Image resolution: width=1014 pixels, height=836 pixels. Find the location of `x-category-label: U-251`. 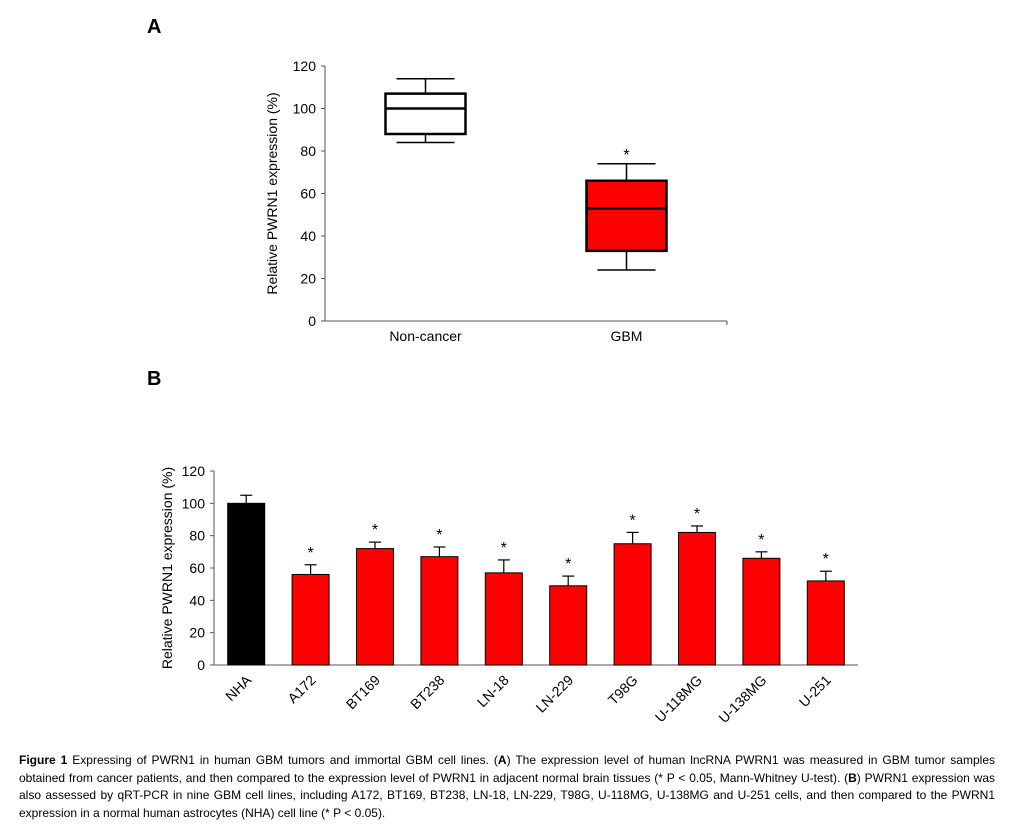

x-category-label: U-251 is located at coordinates (815, 691).